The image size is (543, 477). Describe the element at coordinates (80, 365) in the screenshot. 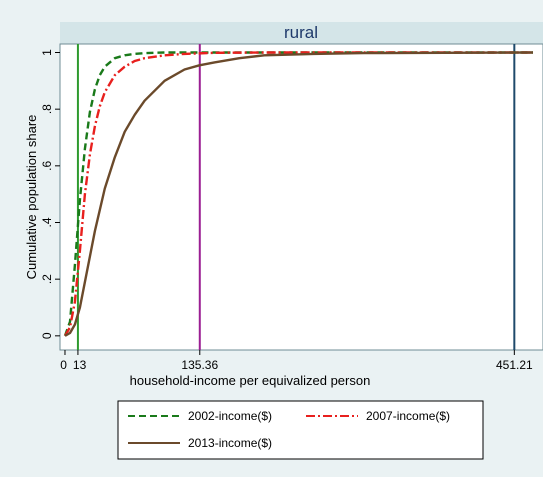

I see `x-tick-label-1: 13` at that location.